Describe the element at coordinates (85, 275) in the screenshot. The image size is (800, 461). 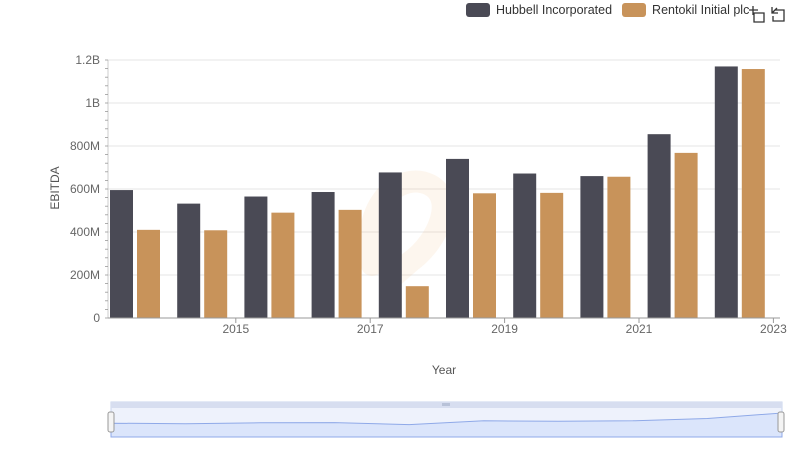
I see `y-tick-label: 200M` at that location.